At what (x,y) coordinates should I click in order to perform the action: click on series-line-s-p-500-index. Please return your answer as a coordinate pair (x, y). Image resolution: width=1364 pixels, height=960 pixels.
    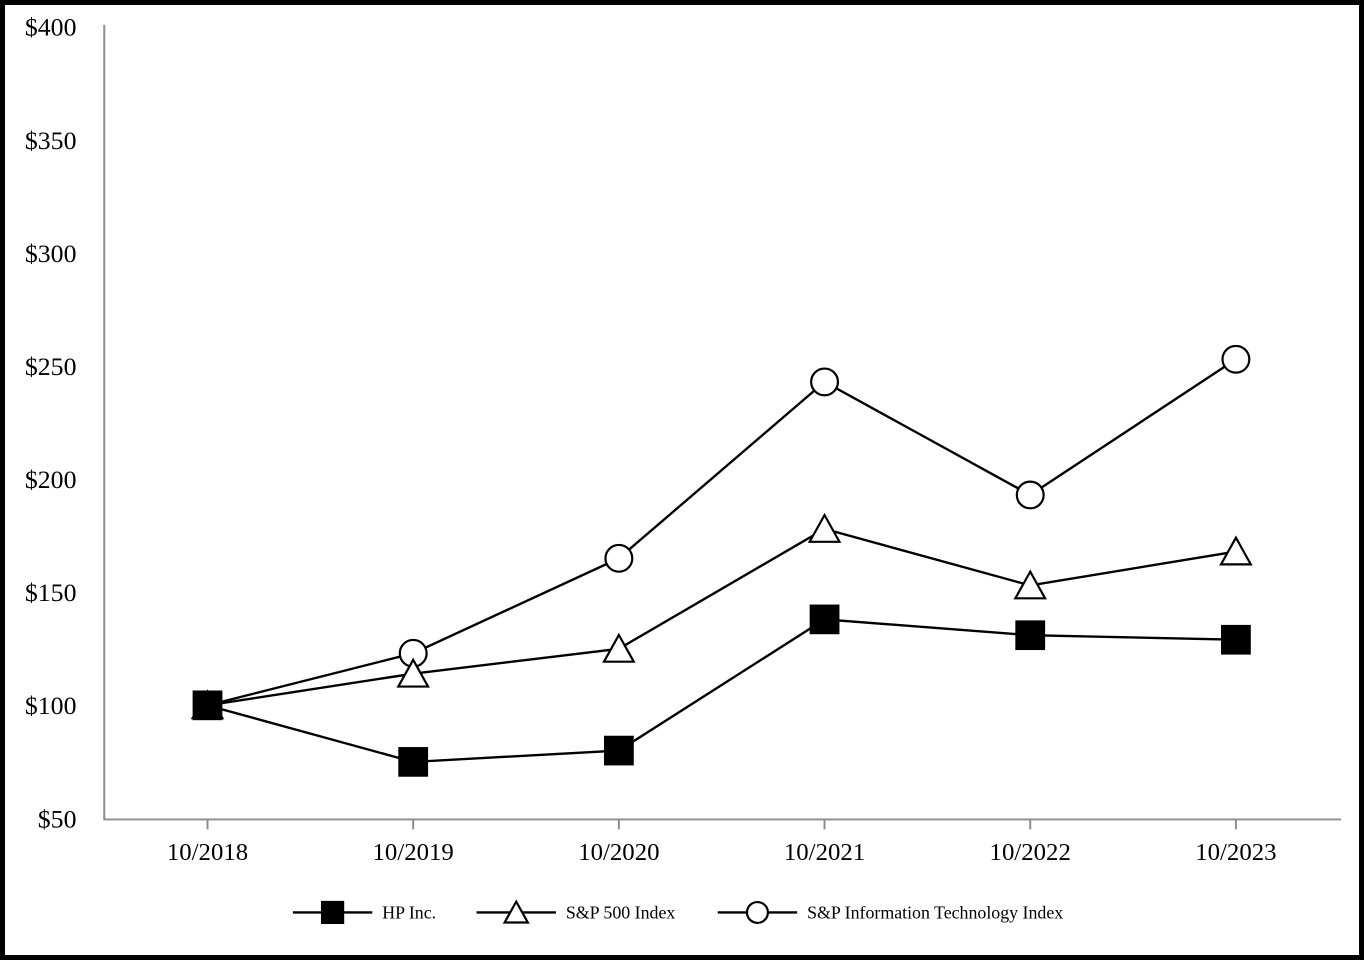
    Looking at the image, I should click on (722, 617).